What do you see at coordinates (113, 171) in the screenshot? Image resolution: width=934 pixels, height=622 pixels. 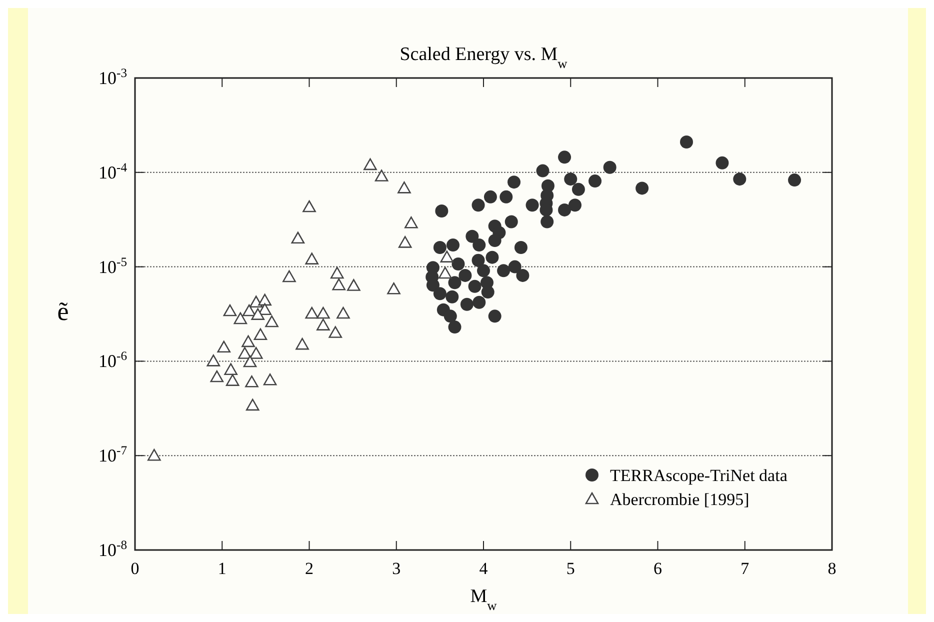 I see `y-tick-label: 10$^{-4}$` at bounding box center [113, 171].